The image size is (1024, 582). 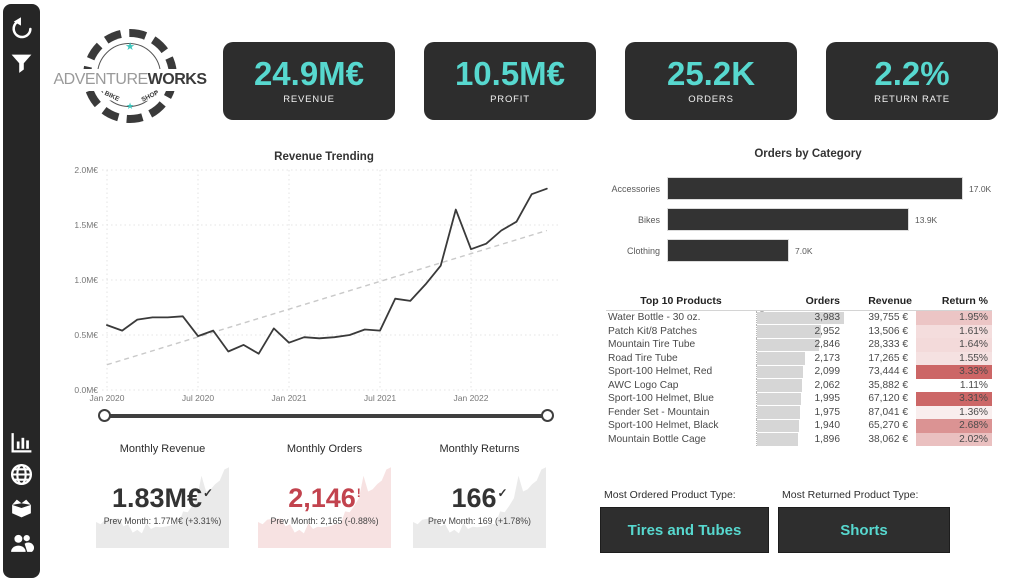 I want to click on table-row: Mountain Tire Tube 2,846 28,333 € 1.64%, so click(x=799, y=345).